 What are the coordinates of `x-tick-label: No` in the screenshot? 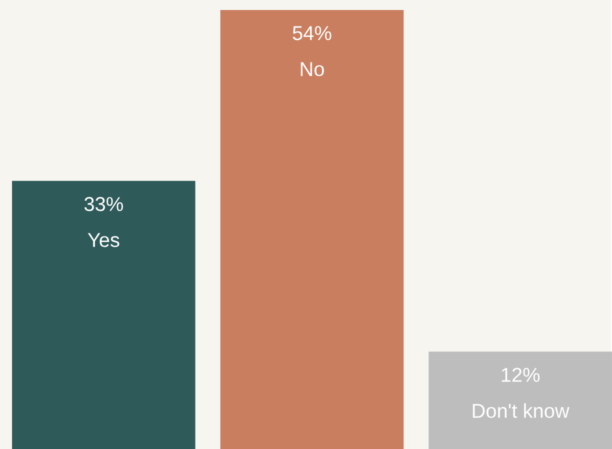 It's located at (312, 69).